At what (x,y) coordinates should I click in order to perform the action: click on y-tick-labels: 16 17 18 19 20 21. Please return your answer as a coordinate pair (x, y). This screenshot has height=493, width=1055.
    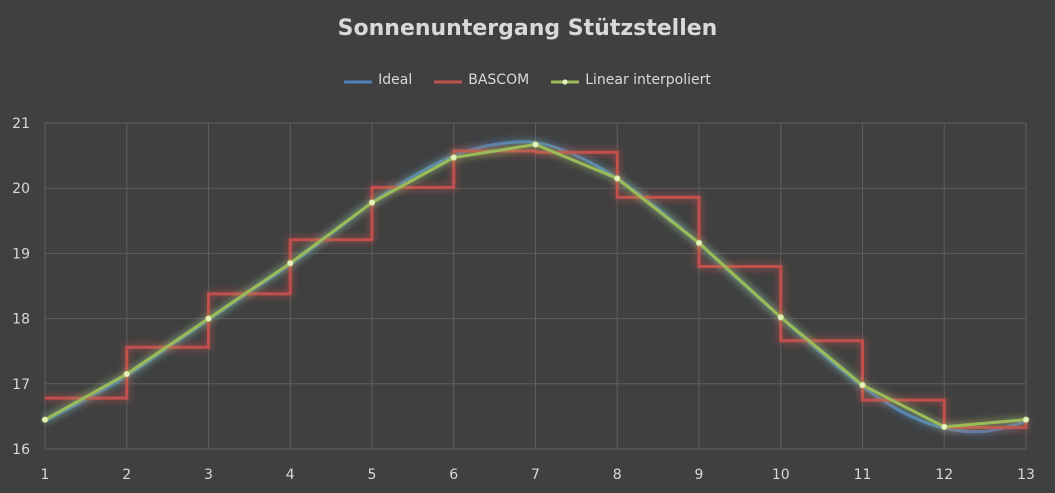
    Looking at the image, I should click on (21, 287).